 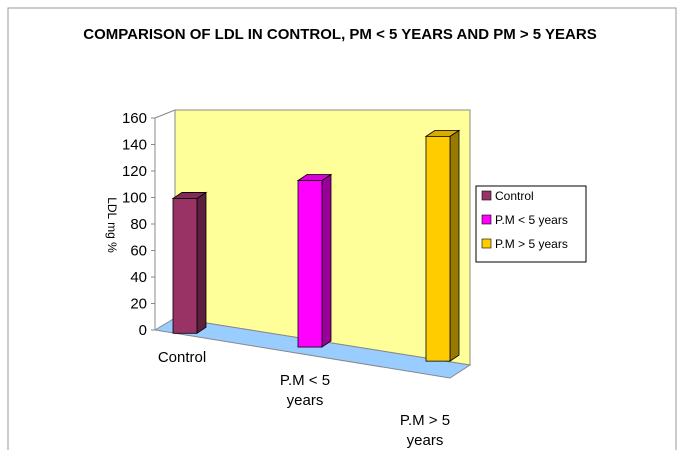 I want to click on legend-label: Control, so click(x=514, y=196).